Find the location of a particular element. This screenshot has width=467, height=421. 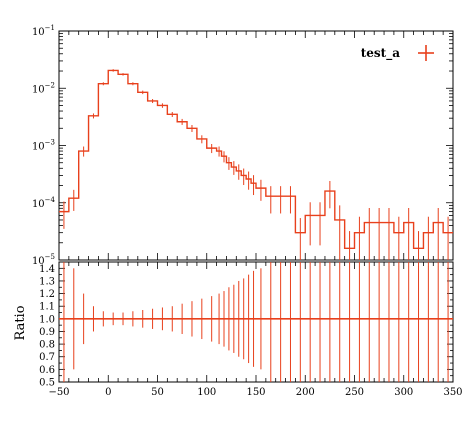

legend: test_a is located at coordinates (397, 53).